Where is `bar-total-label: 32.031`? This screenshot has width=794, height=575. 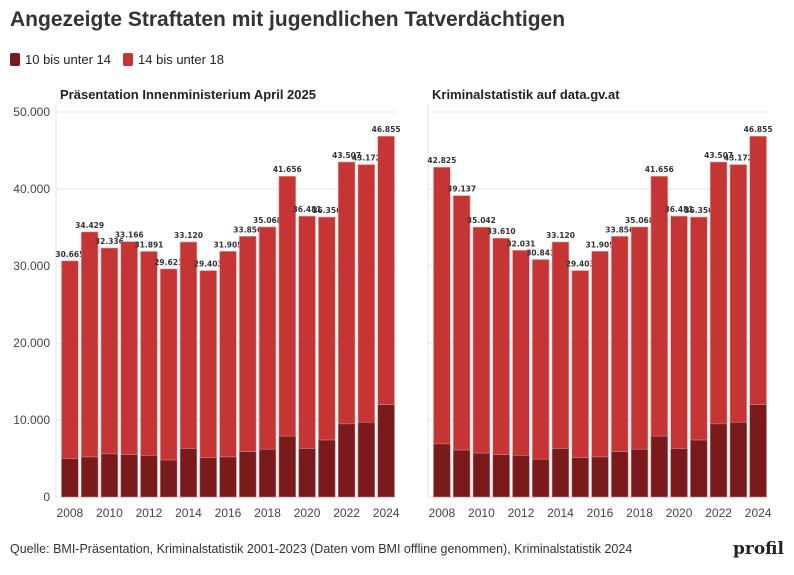
bar-total-label: 32.031 is located at coordinates (520, 243).